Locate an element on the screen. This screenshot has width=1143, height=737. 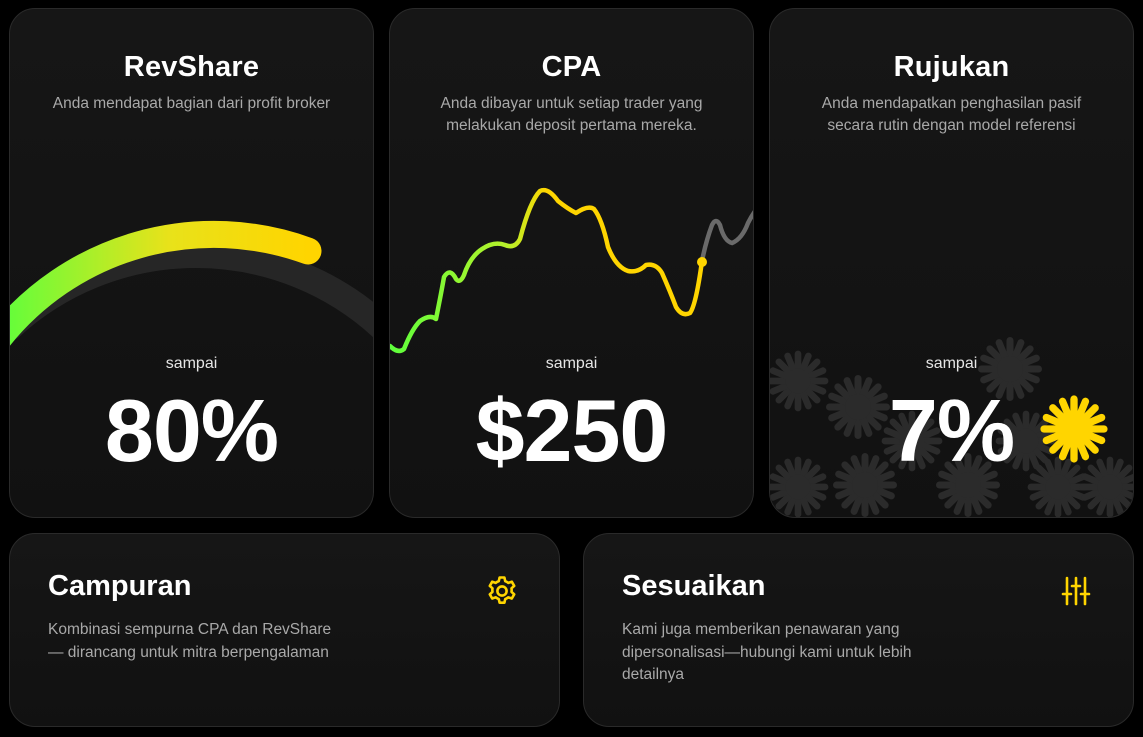
revshare-value: 80% is located at coordinates (191, 430).